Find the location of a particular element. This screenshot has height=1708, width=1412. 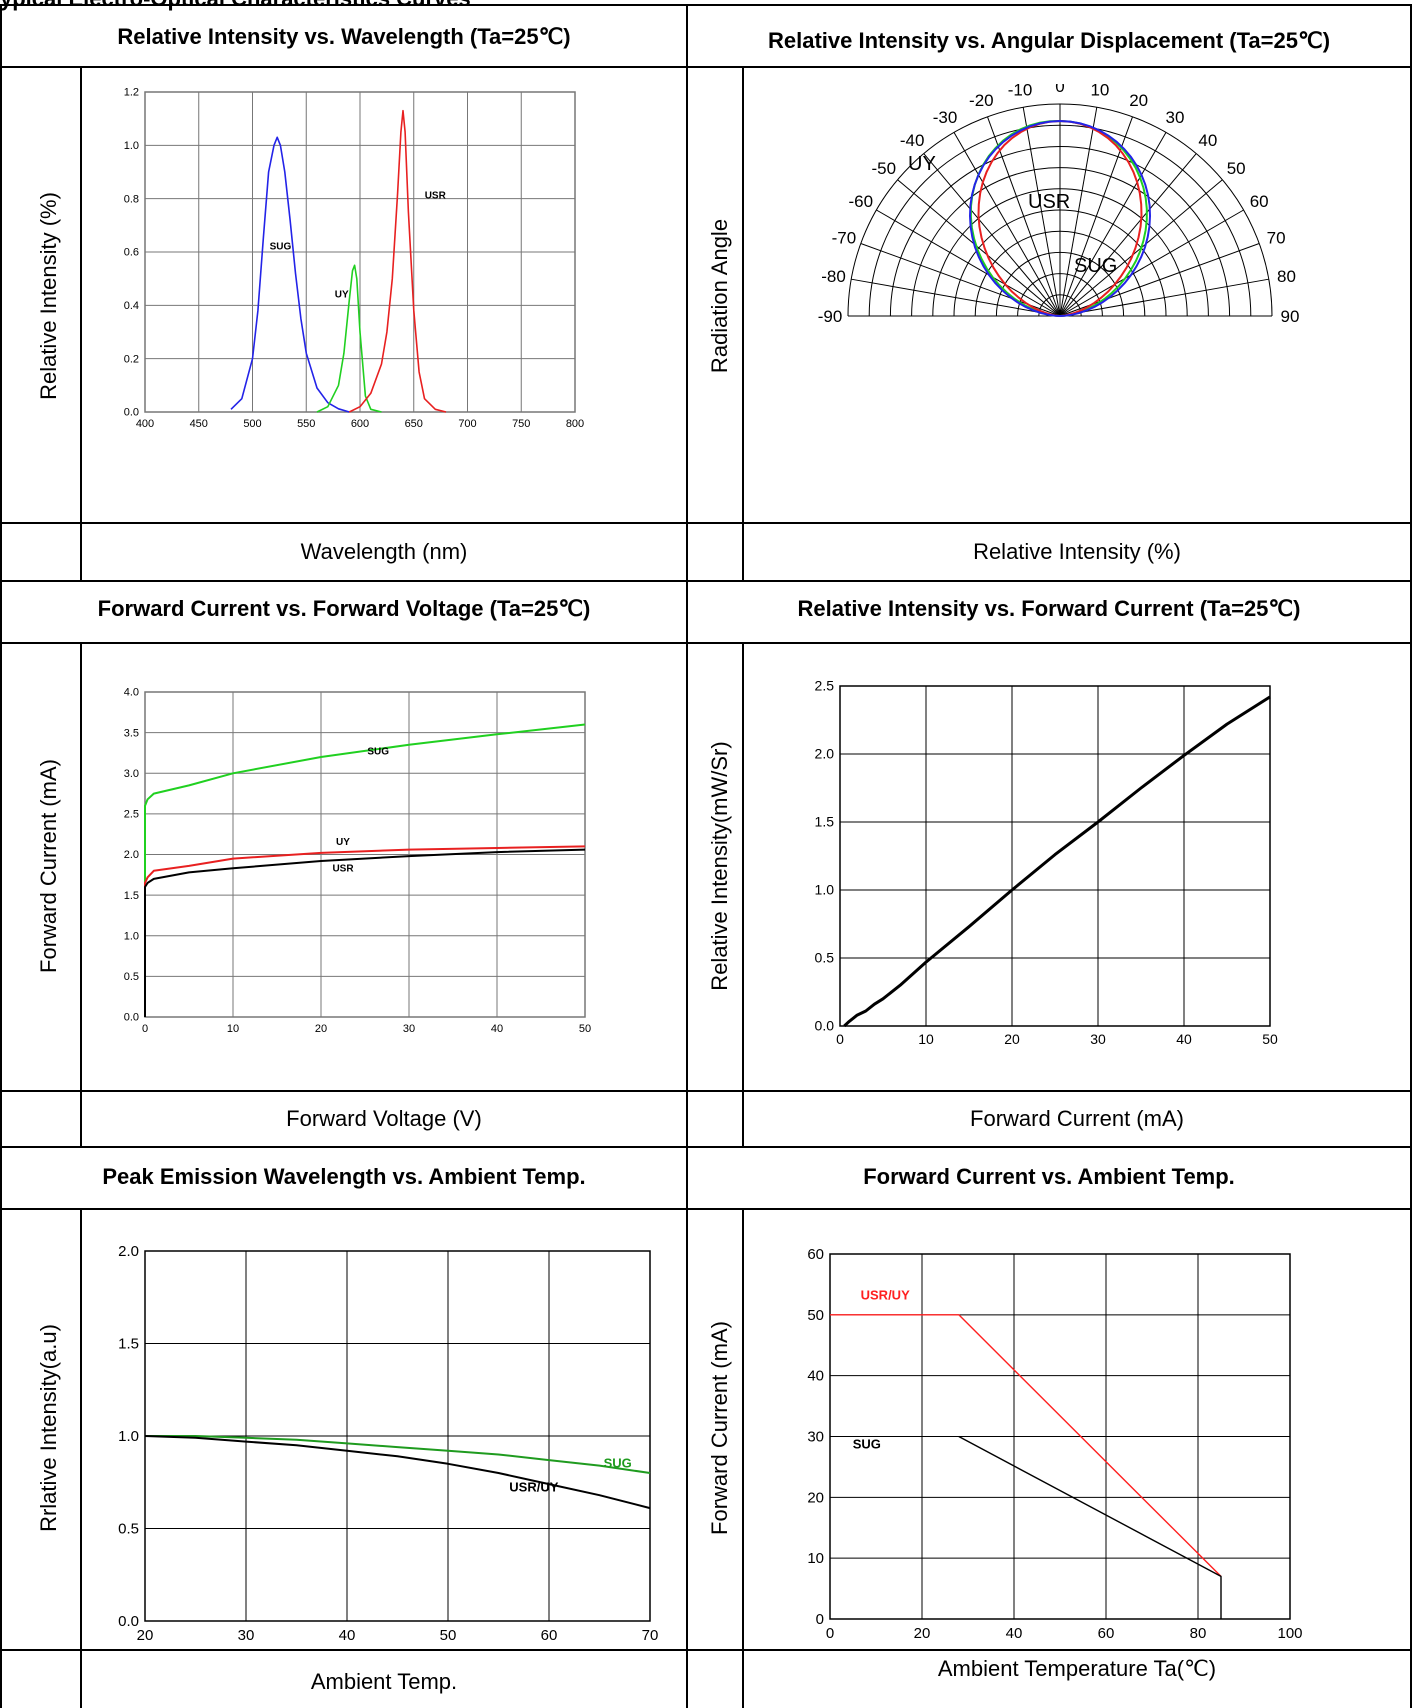

lobe-annotation: SUG is located at coordinates (1095, 266).